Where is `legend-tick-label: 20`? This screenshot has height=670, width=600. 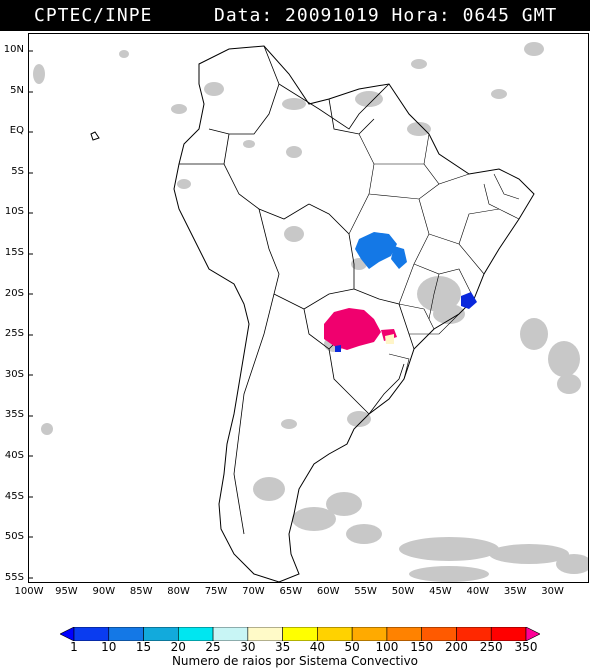 legend-tick-label: 20 is located at coordinates (178, 647).